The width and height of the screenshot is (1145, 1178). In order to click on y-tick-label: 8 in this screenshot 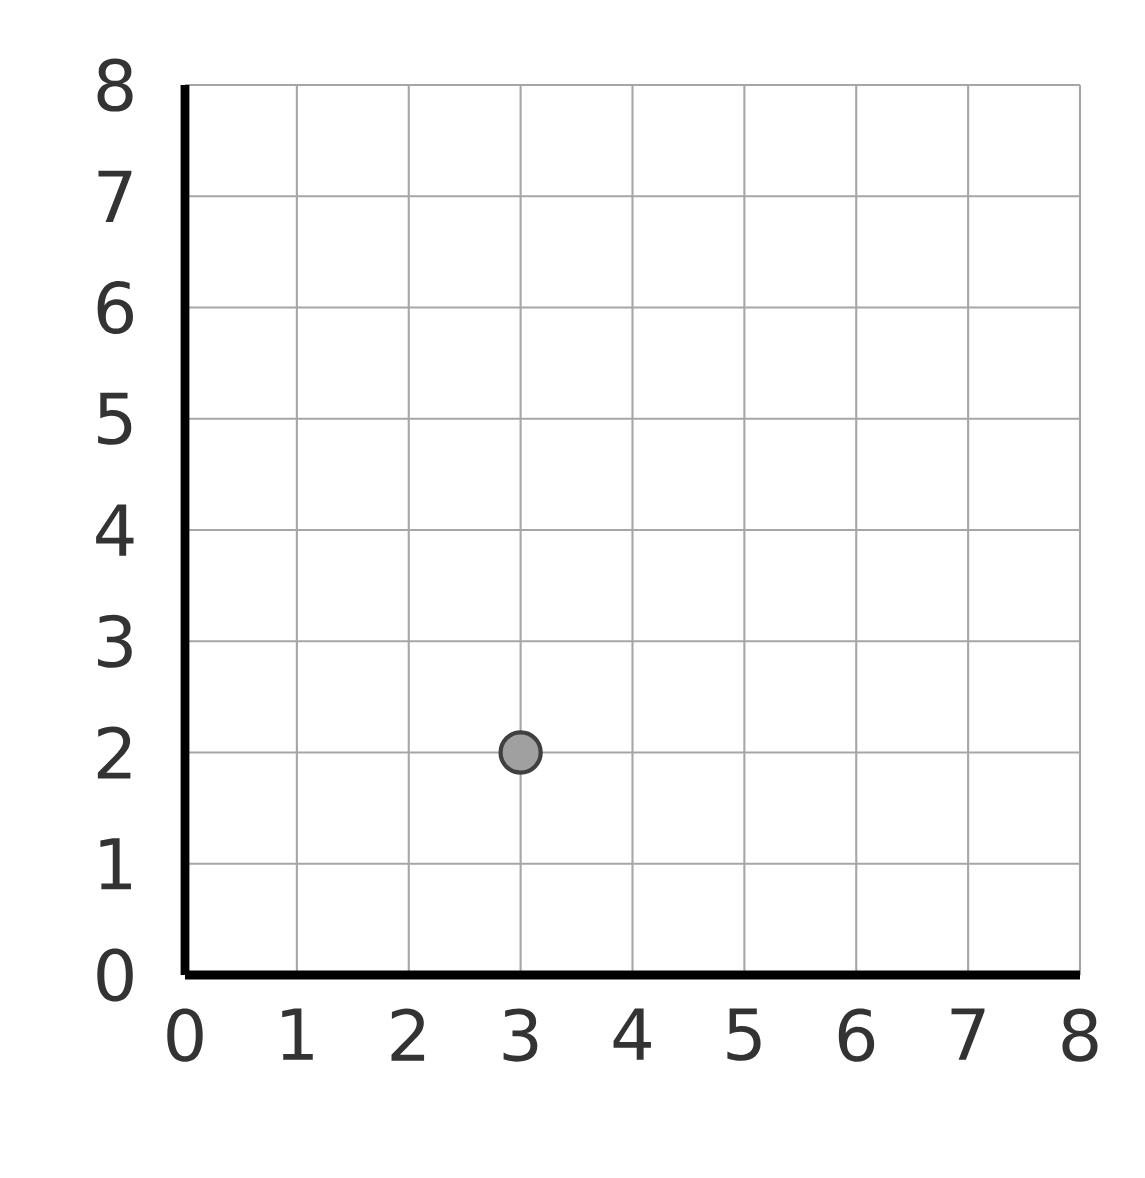, I will do `click(115, 85)`.